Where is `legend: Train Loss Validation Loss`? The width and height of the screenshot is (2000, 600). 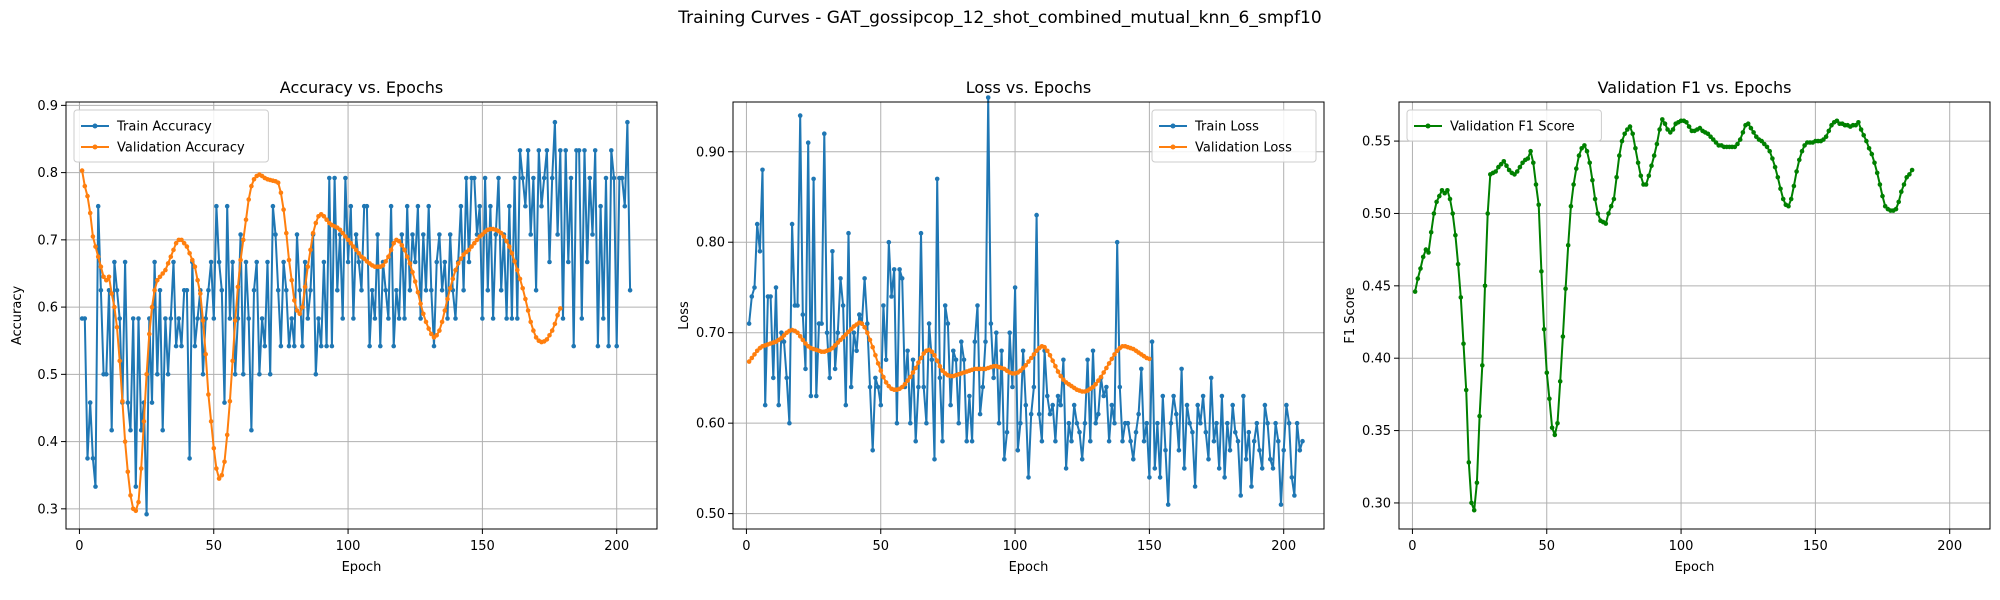 legend: Train Loss Validation Loss is located at coordinates (1234, 136).